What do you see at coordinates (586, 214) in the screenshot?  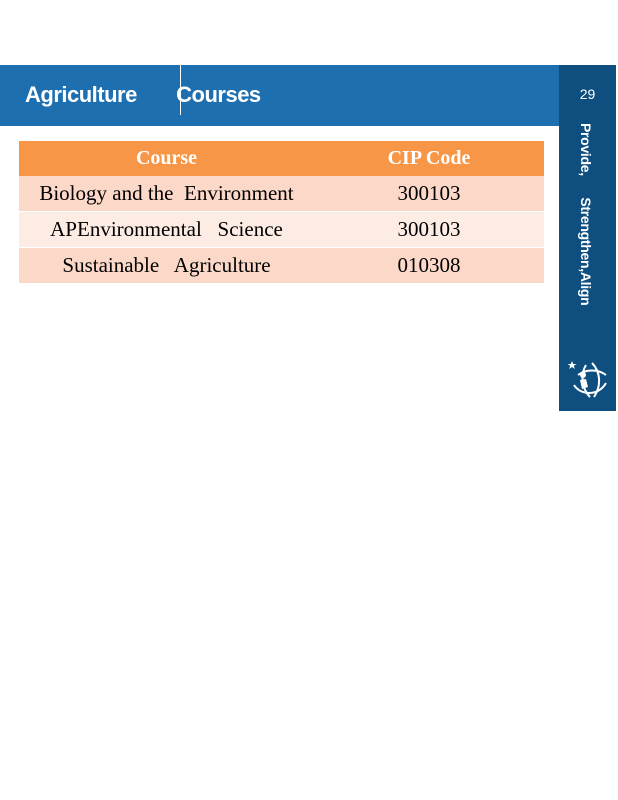 I see `side-tagline: Provide, Strengthen,Align` at bounding box center [586, 214].